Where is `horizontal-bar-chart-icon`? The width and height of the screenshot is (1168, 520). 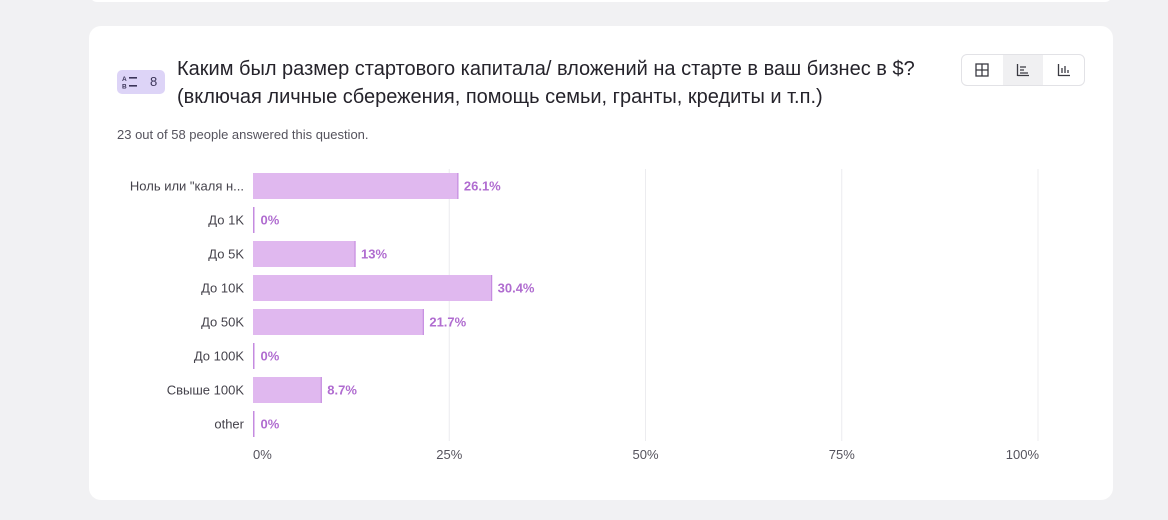
horizontal-bar-chart-icon is located at coordinates (1022, 70).